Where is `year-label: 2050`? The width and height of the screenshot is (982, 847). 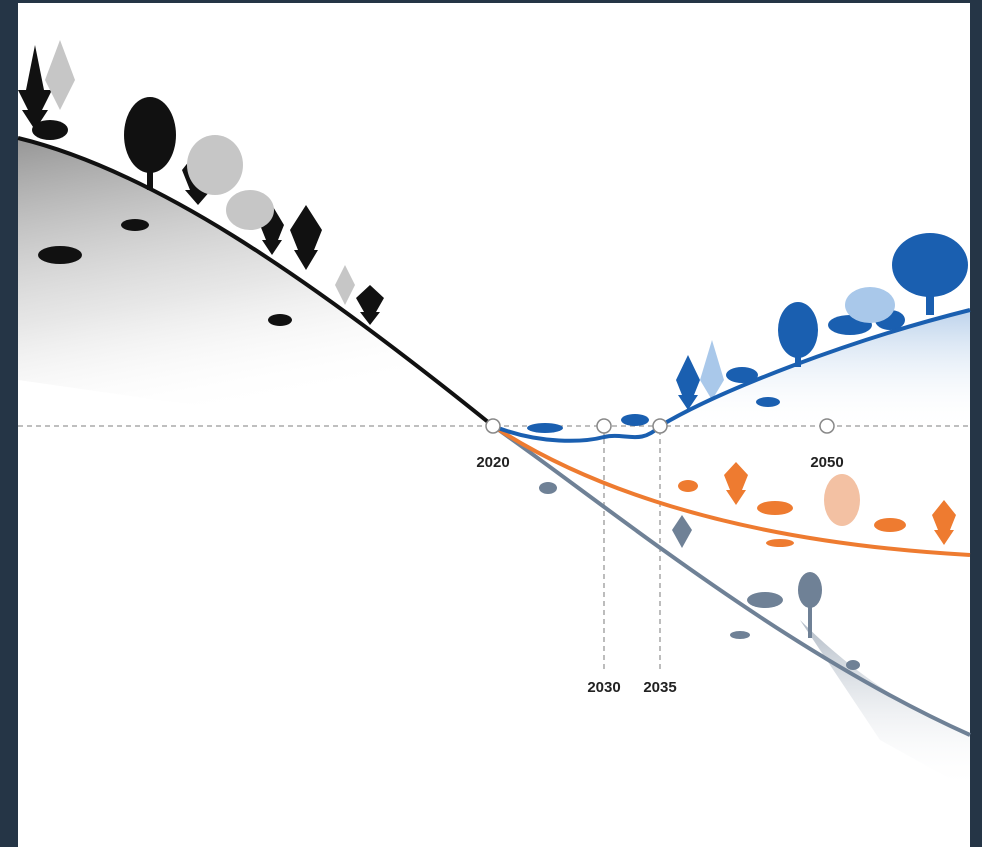
year-label: 2050 is located at coordinates (826, 462).